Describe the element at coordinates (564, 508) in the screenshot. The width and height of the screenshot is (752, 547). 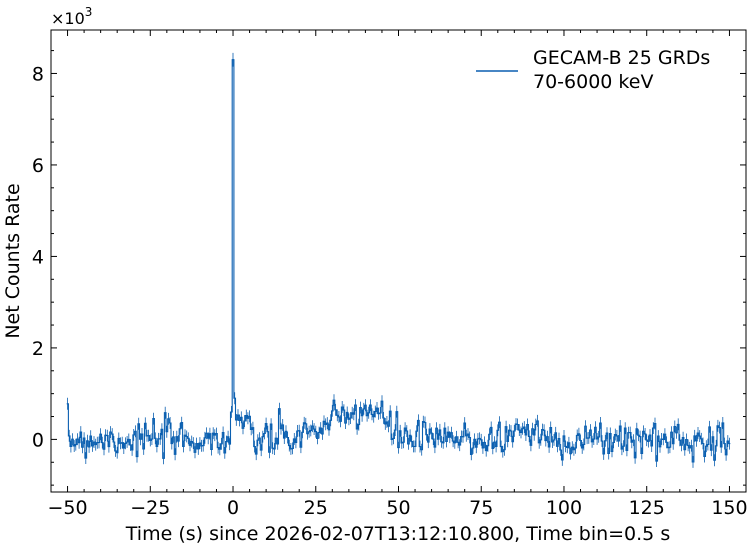
I see `x-tick-label: 100` at that location.